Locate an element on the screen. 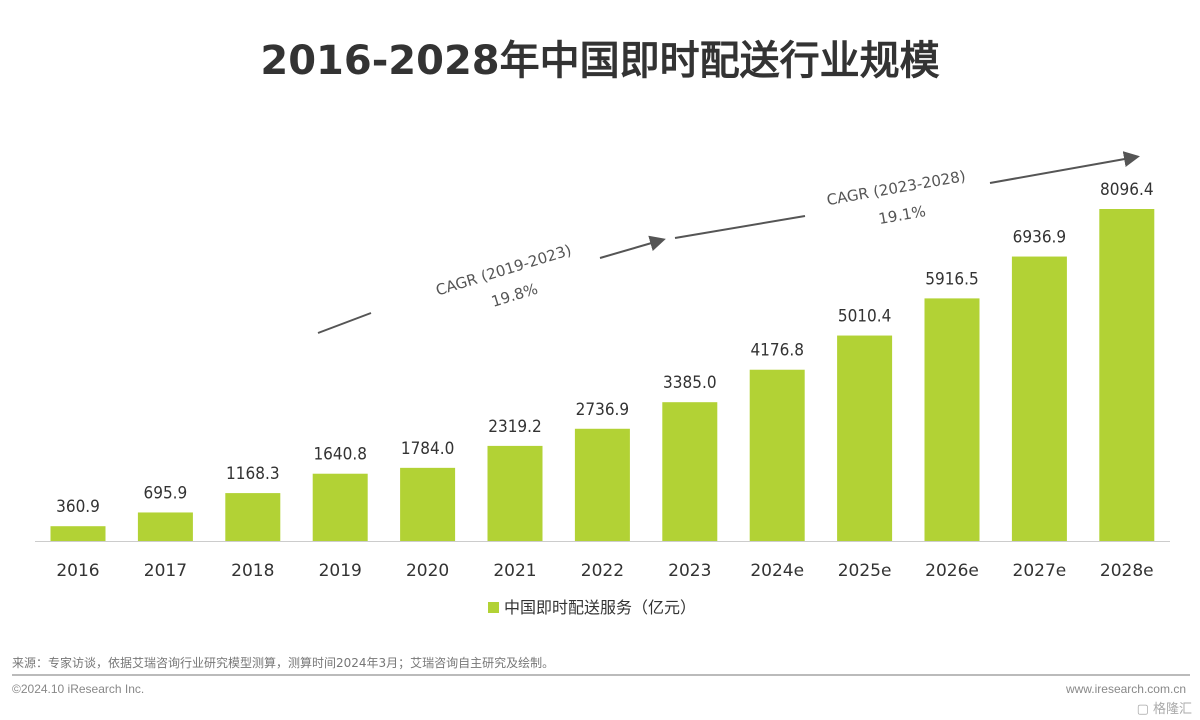  data-label: 2319.2 is located at coordinates (515, 427).